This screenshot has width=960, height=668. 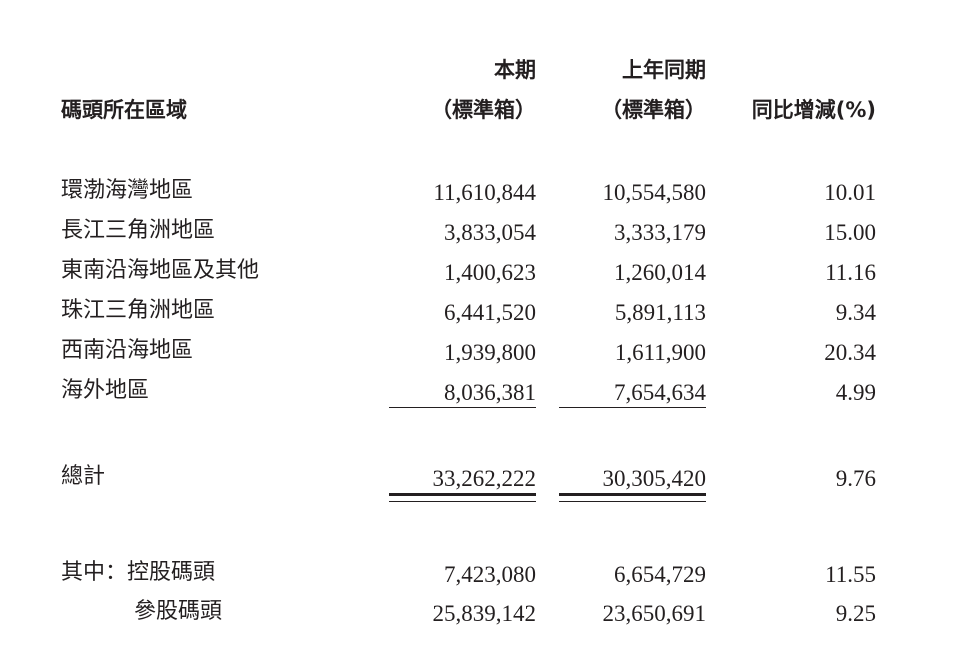 I want to click on header-region: 碼頭所在區域, so click(x=124, y=110).